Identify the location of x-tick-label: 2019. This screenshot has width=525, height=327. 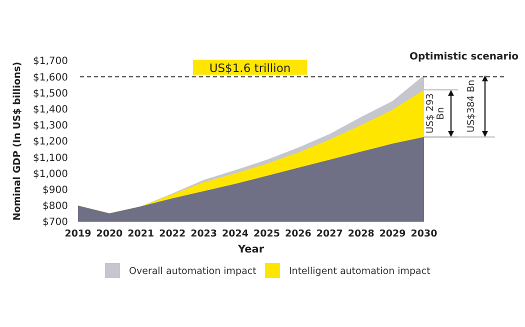
(78, 234).